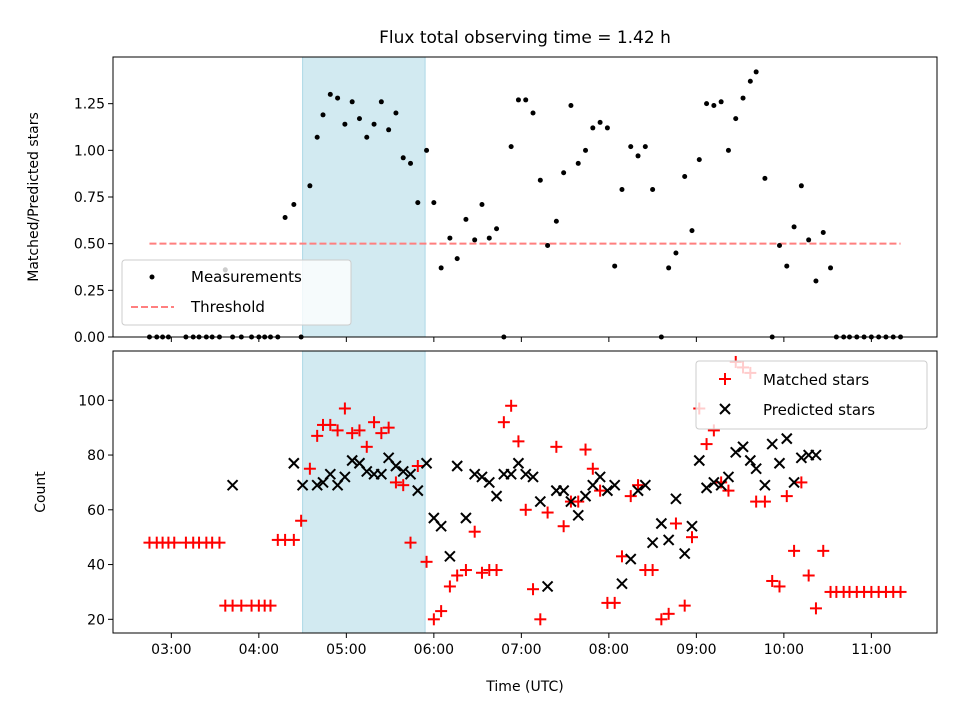 The image size is (960, 720). I want to click on x-tick-label: 07:00, so click(521, 650).